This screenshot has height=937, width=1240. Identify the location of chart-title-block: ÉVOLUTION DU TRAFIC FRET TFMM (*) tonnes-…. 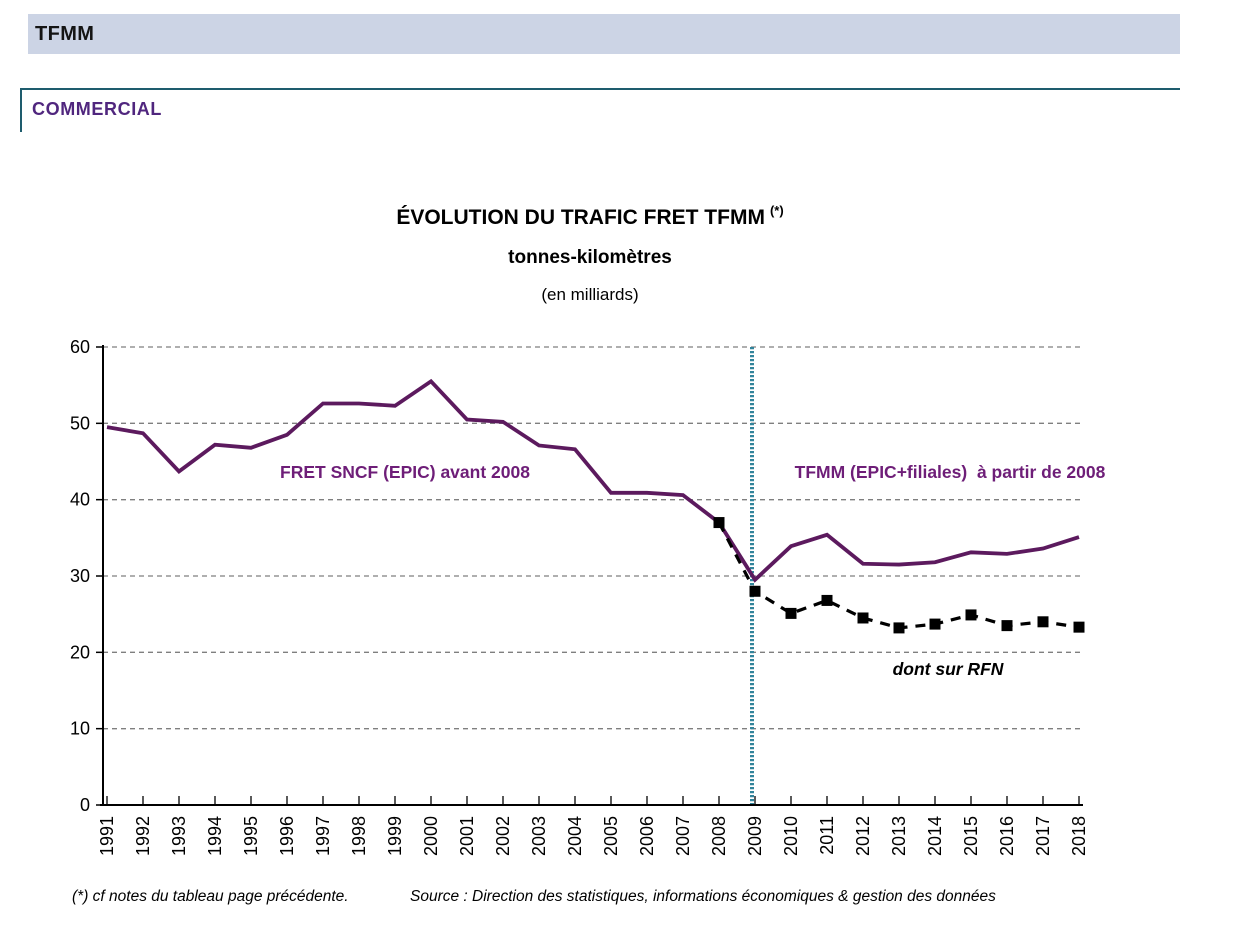
(590, 254).